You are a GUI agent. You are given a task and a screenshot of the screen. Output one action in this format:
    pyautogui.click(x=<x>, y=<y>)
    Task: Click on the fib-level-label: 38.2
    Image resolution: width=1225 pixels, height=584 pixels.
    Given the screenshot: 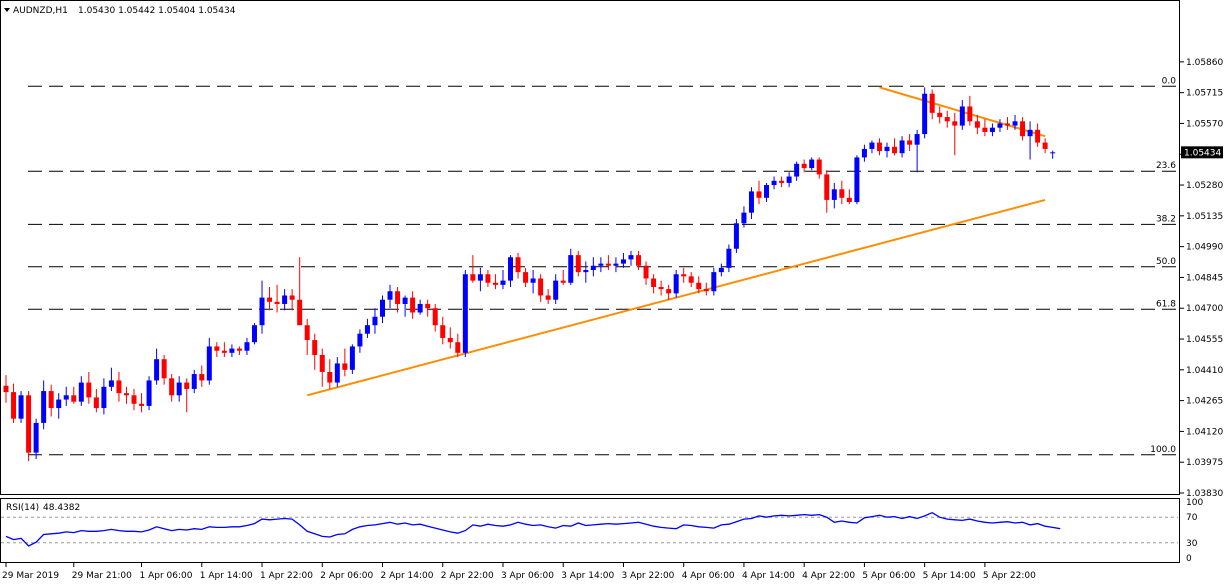 What is the action you would take?
    pyautogui.click(x=1166, y=219)
    